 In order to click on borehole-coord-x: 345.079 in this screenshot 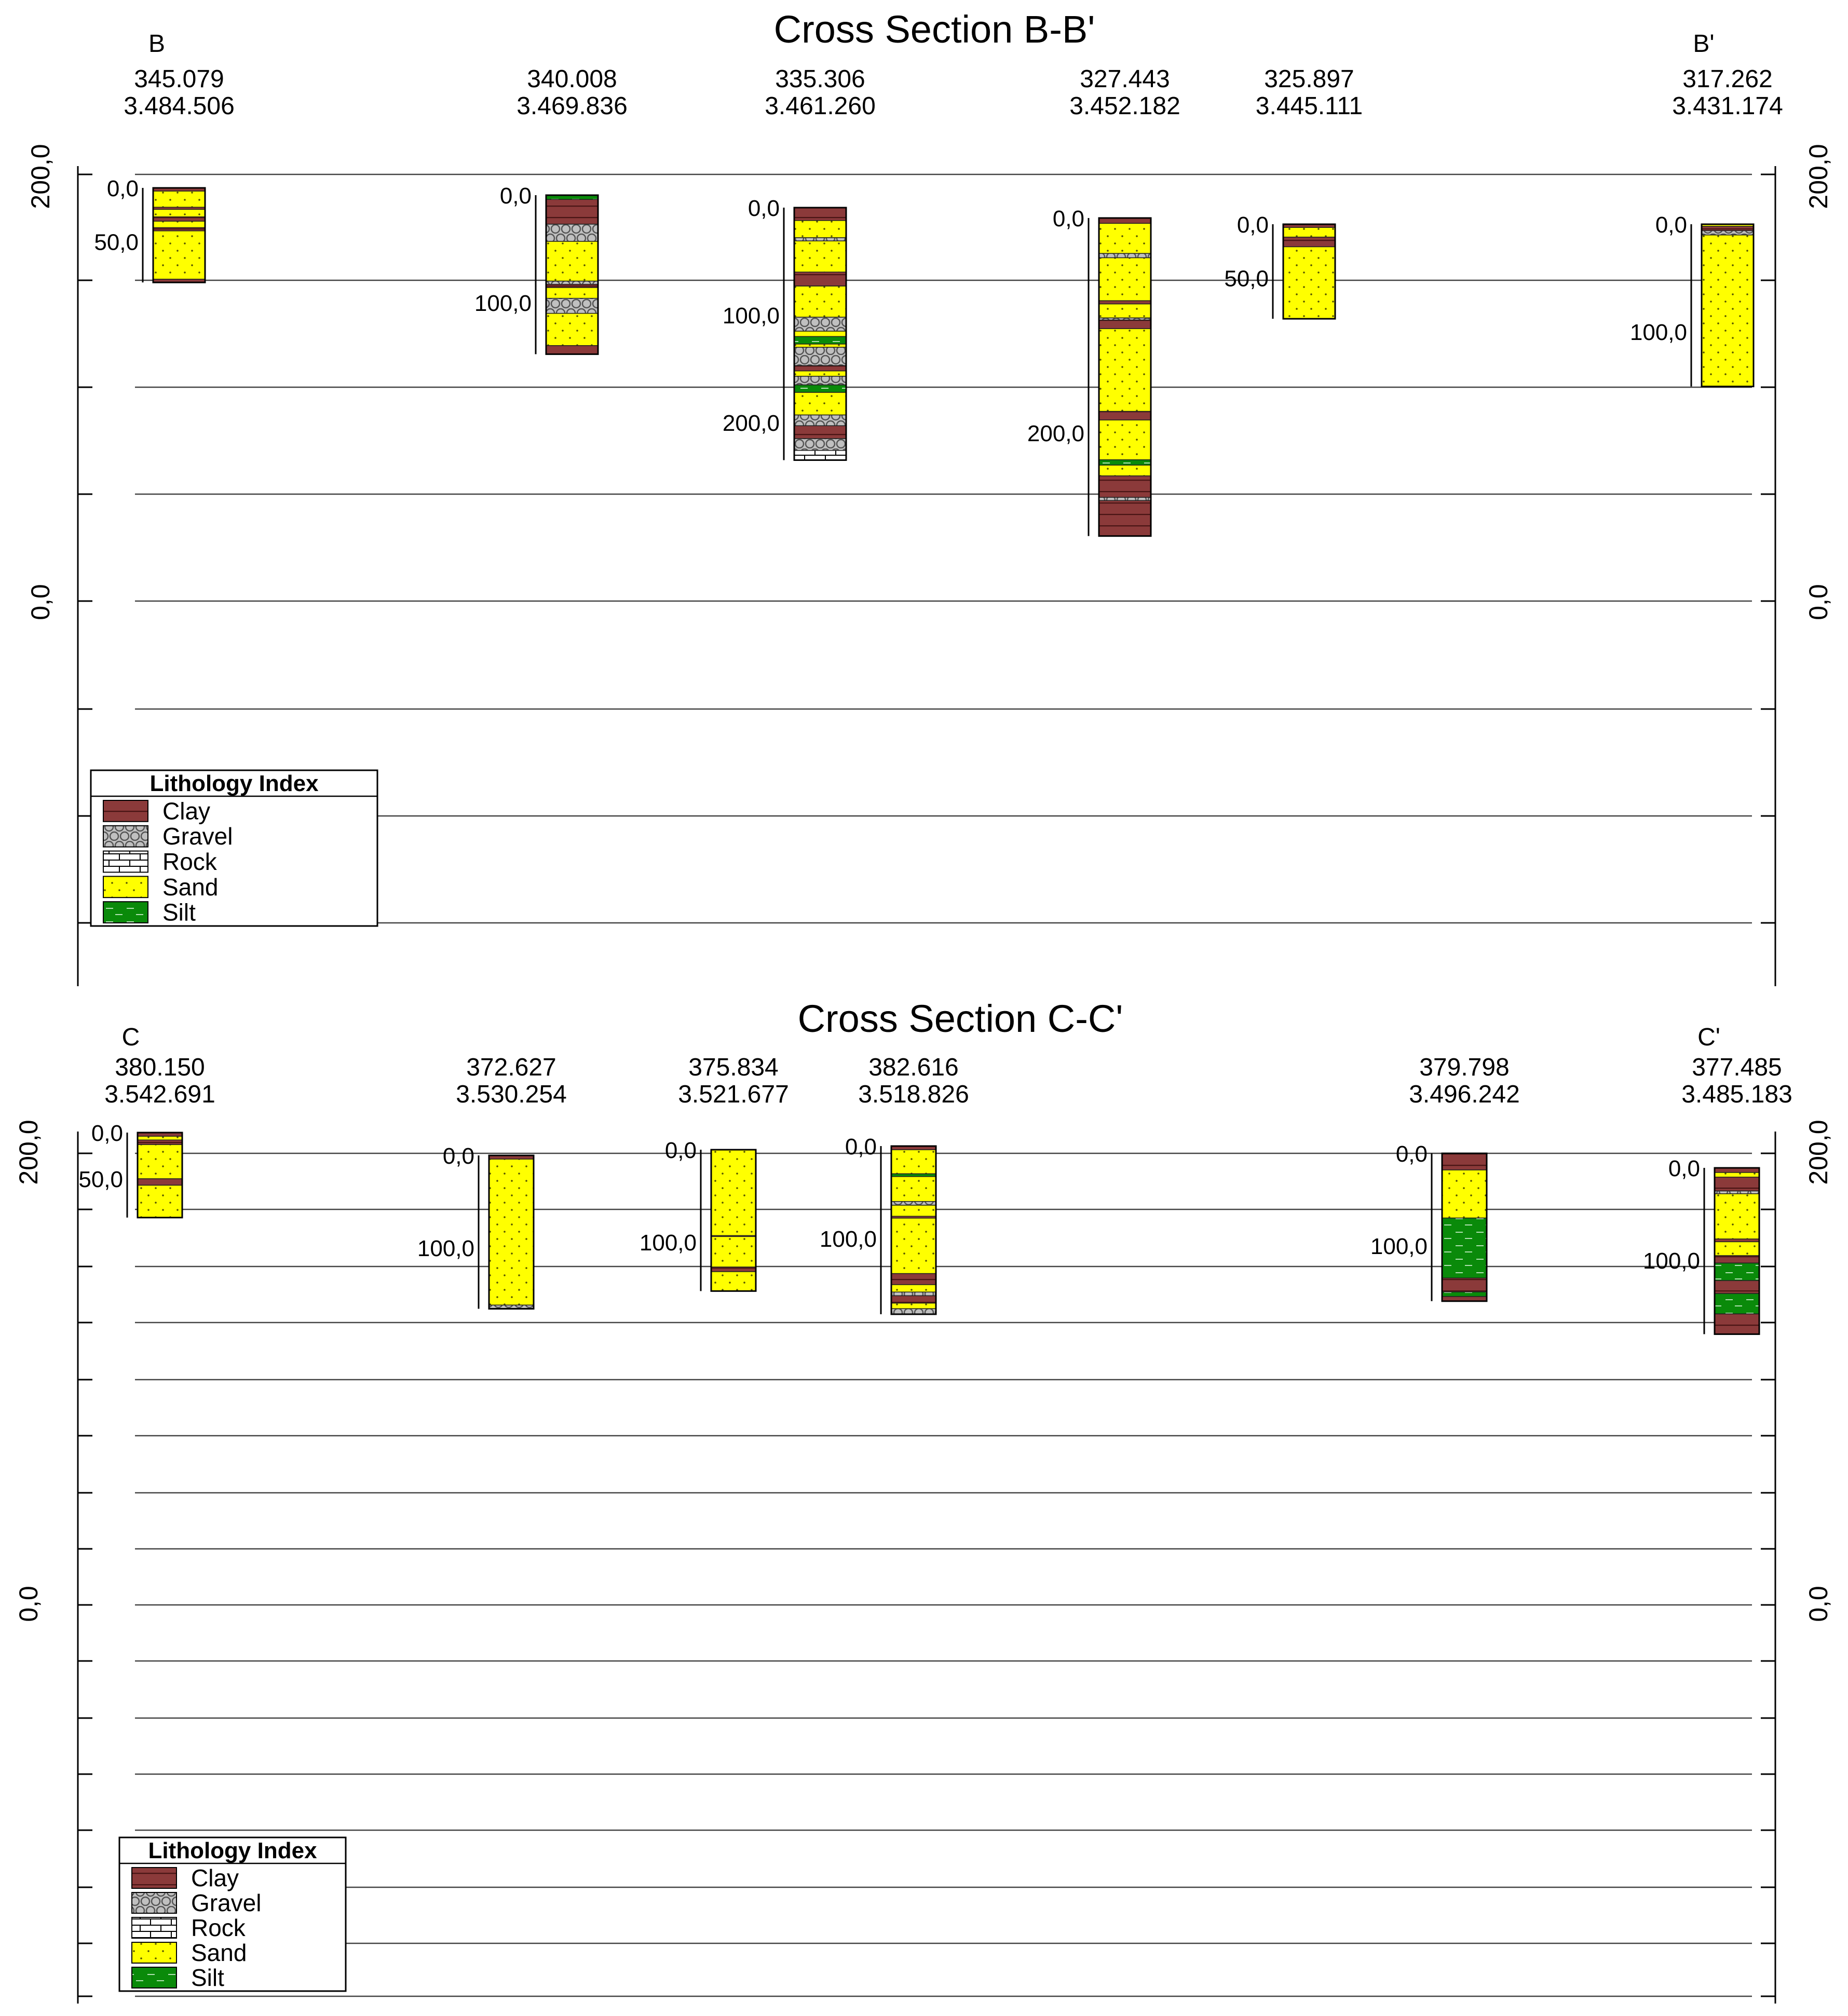, I will do `click(179, 79)`.